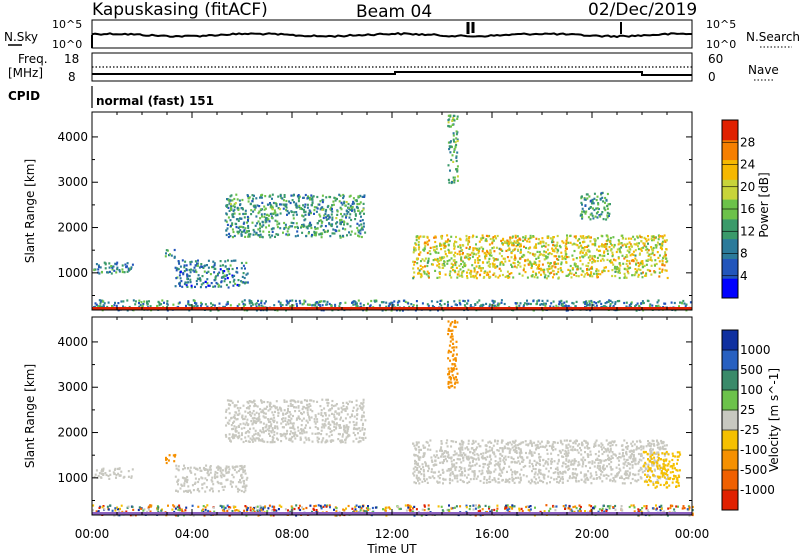 The width and height of the screenshot is (800, 554). I want to click on nave-tick-top: 60, so click(715, 59).